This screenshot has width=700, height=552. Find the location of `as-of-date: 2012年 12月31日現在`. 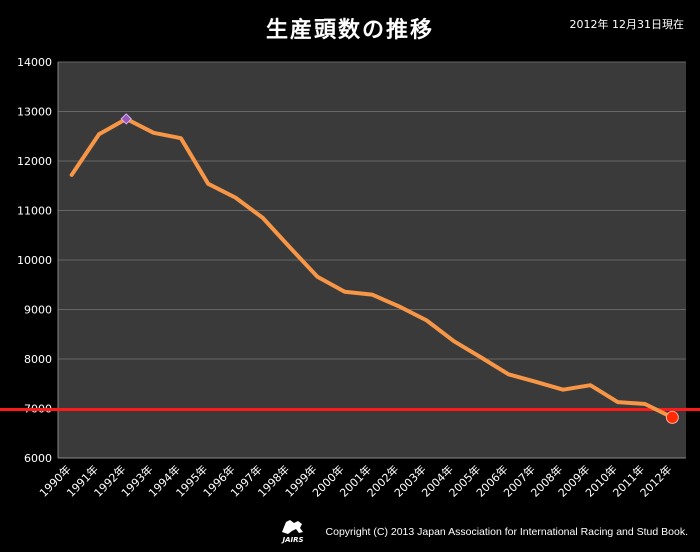

as-of-date: 2012年 12月31日現在 is located at coordinates (627, 24).